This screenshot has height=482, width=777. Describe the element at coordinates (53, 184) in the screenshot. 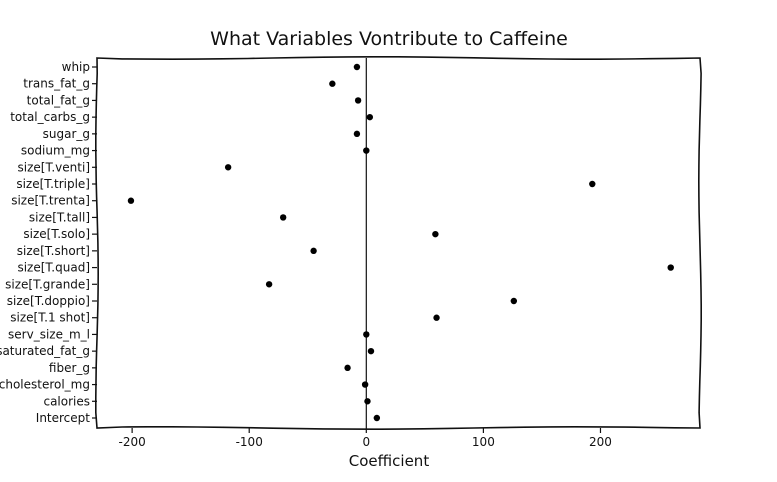

I see `y-tick-label: size[T.triple]` at that location.